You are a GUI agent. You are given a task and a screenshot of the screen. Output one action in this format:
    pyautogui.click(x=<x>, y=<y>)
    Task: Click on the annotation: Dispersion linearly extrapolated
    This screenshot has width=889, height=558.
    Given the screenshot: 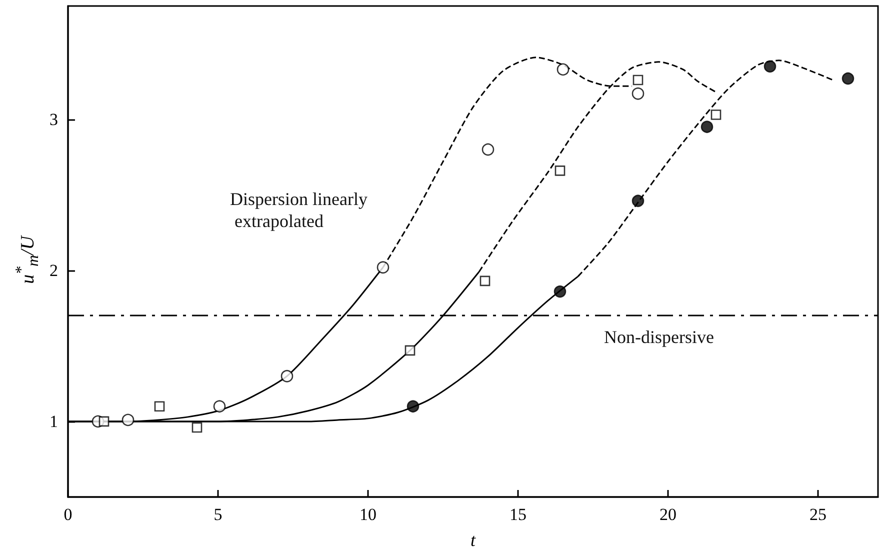 What is the action you would take?
    pyautogui.click(x=299, y=210)
    